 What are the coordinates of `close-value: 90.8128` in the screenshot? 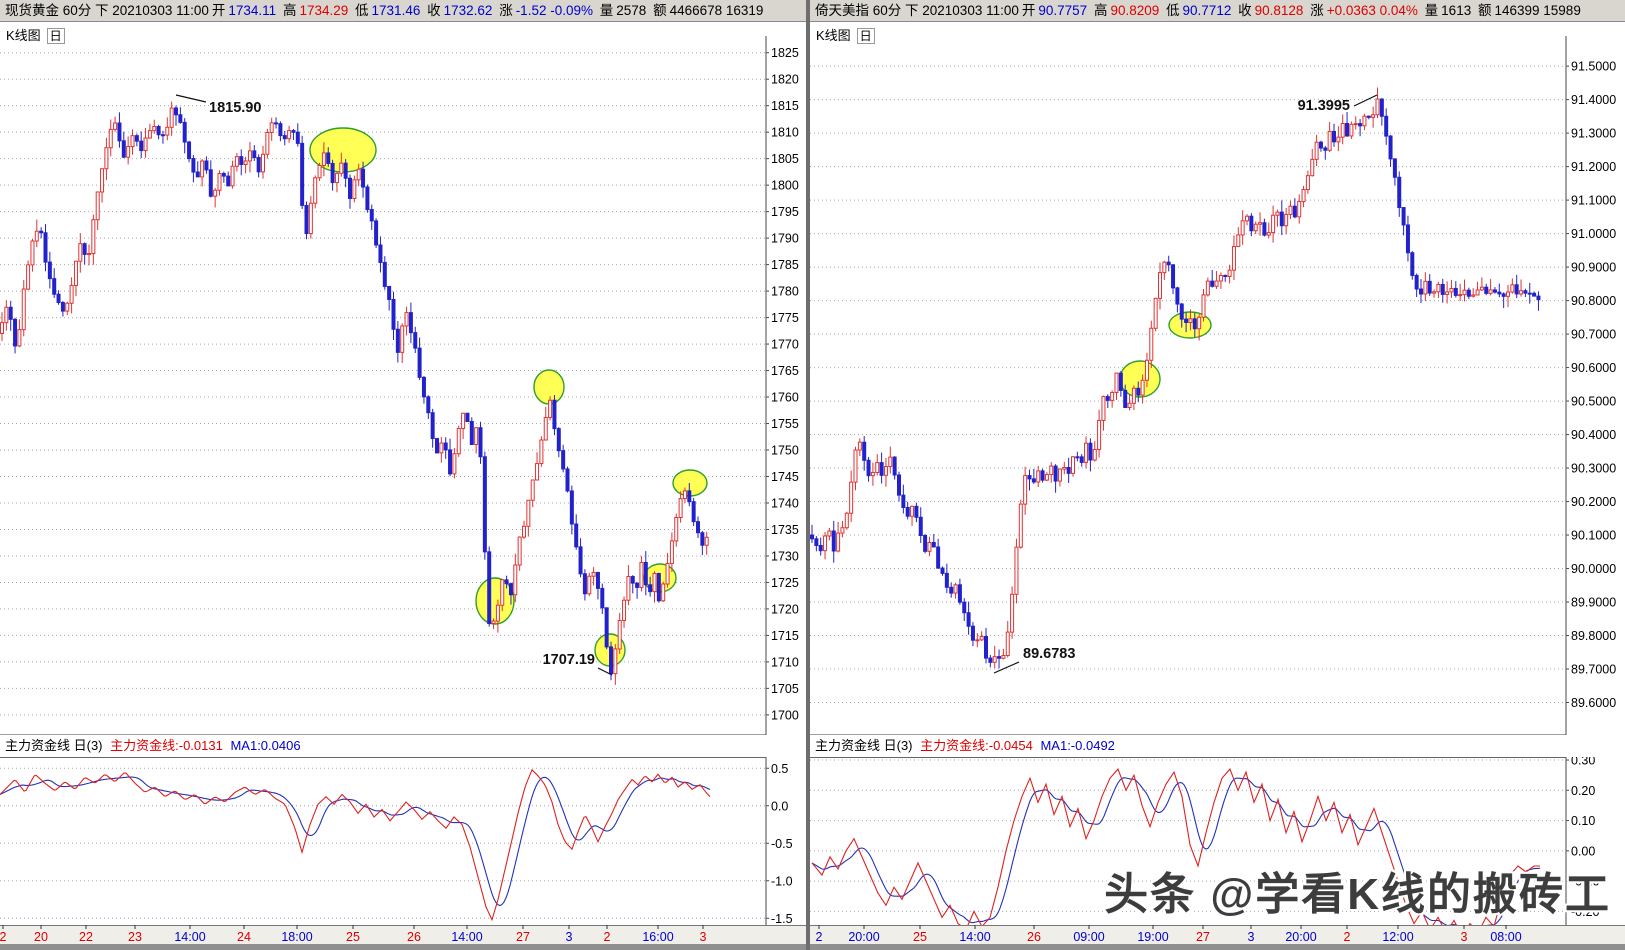 It's located at (1279, 10).